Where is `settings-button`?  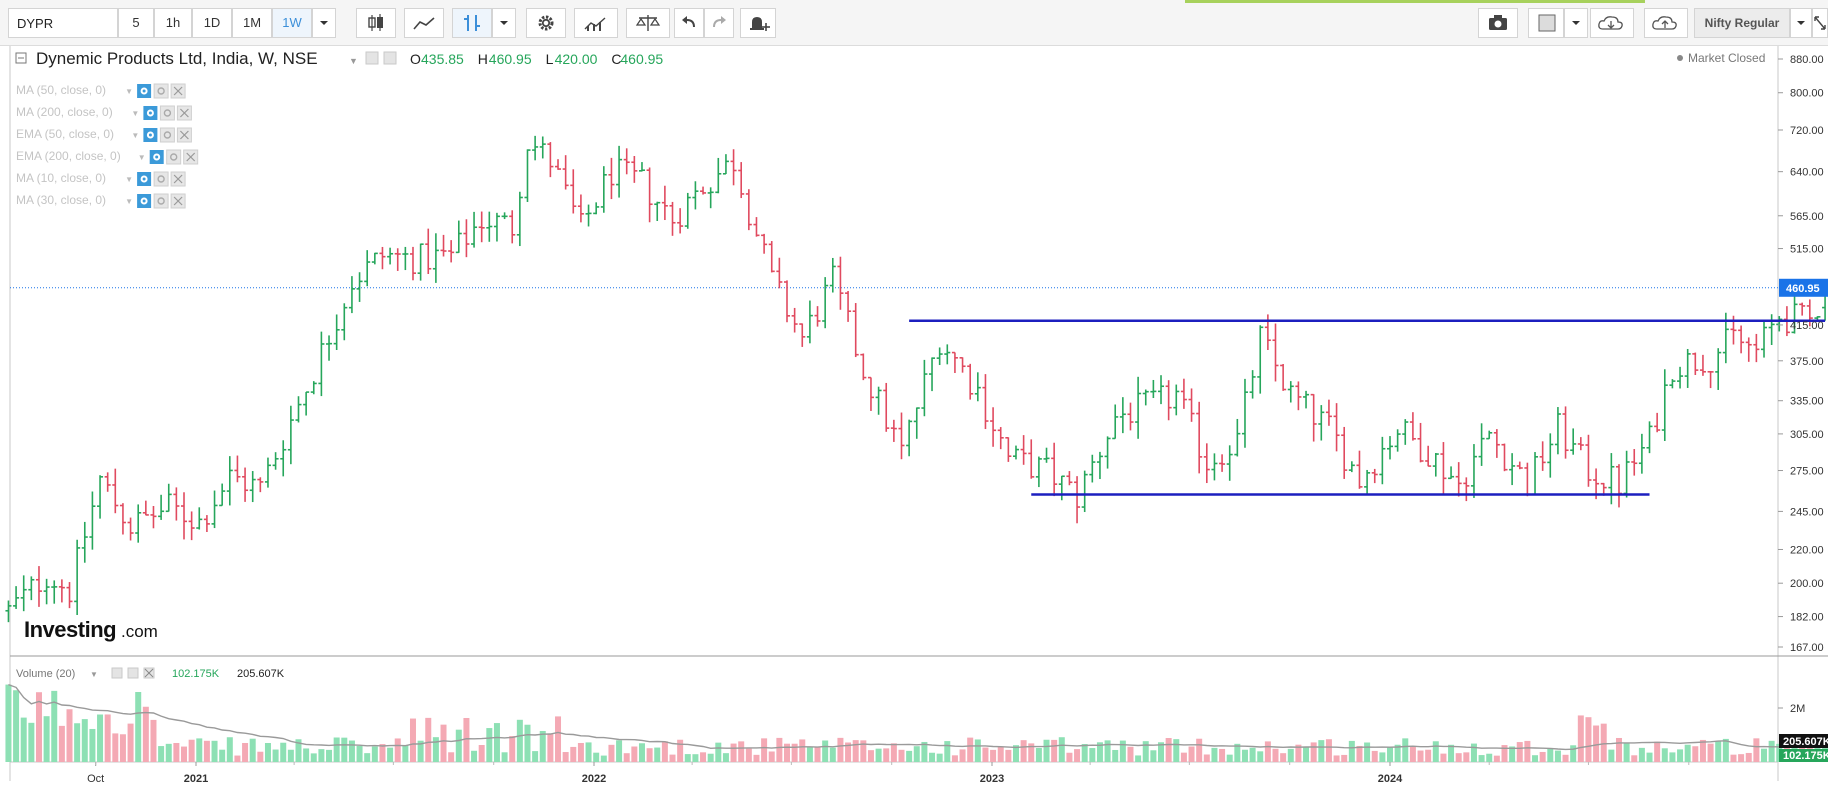
settings-button is located at coordinates (546, 23).